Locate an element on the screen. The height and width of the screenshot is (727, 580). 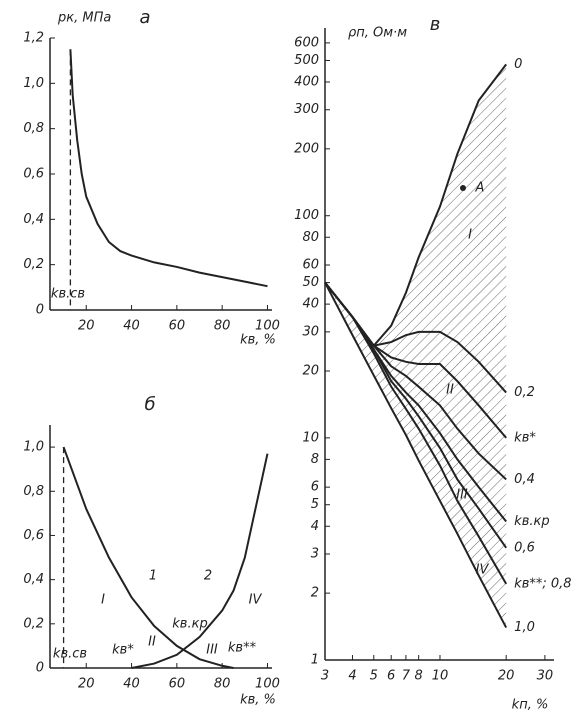
x-tick-label: 6 is located at coordinates (391, 676).